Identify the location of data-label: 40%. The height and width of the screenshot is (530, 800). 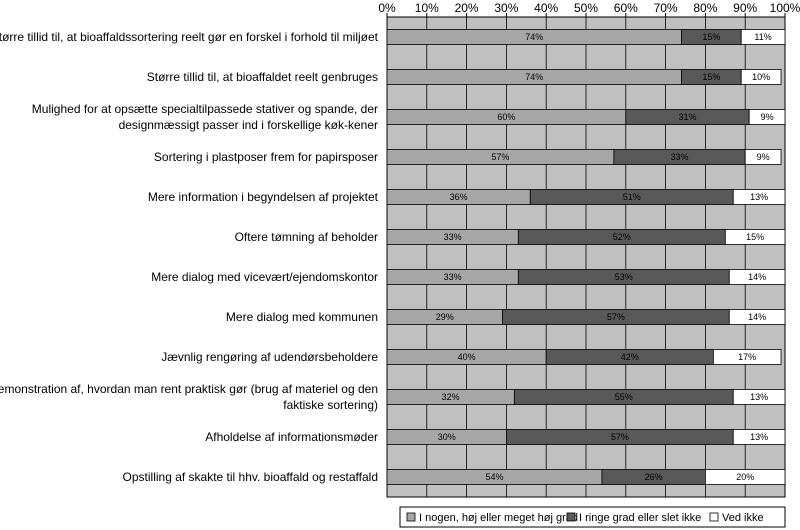
(467, 357).